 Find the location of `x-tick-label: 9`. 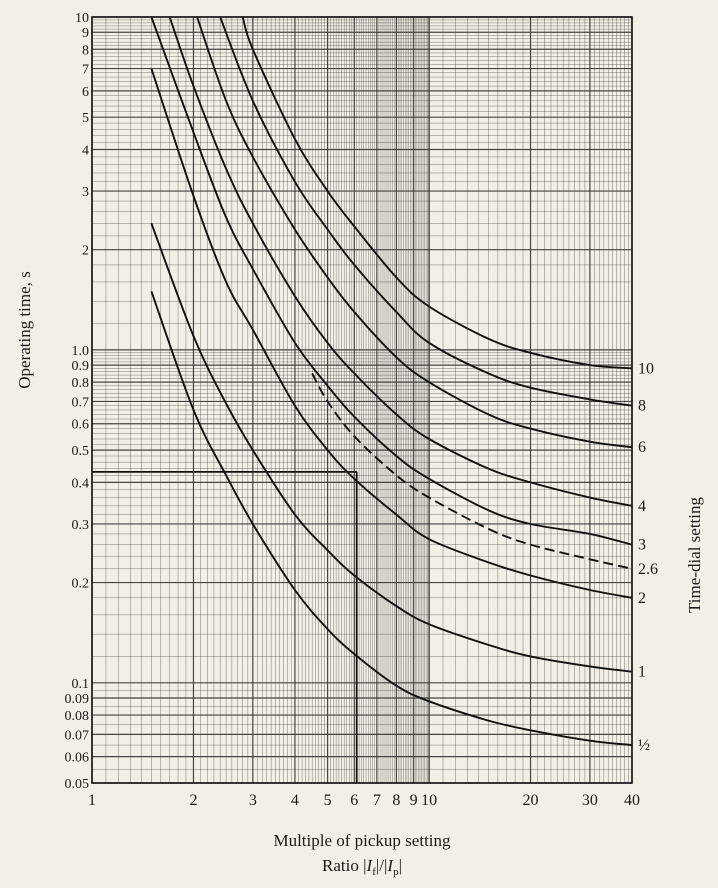

x-tick-label: 9 is located at coordinates (414, 800).